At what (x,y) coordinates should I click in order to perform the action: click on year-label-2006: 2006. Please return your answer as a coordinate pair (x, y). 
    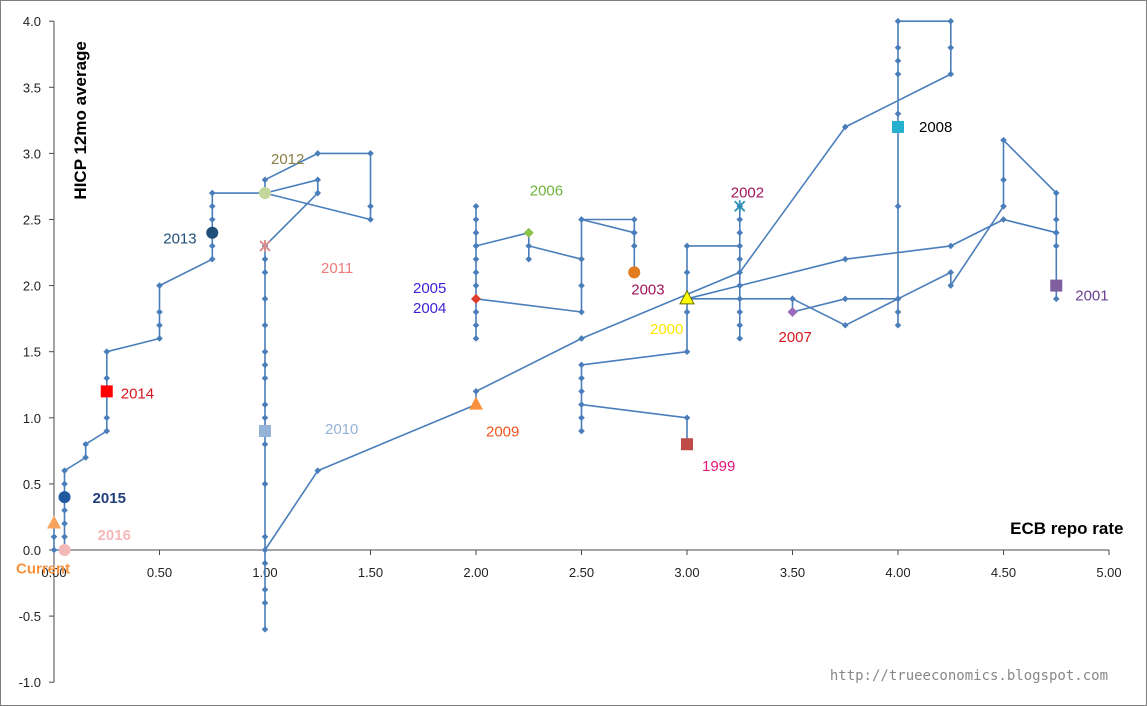
    Looking at the image, I should click on (546, 191).